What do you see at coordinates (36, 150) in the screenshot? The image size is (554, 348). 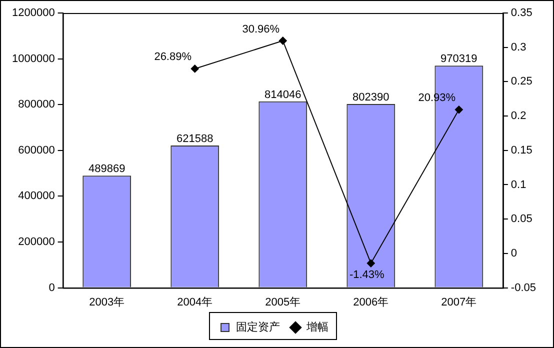 I see `y-tick-label: 600000` at bounding box center [36, 150].